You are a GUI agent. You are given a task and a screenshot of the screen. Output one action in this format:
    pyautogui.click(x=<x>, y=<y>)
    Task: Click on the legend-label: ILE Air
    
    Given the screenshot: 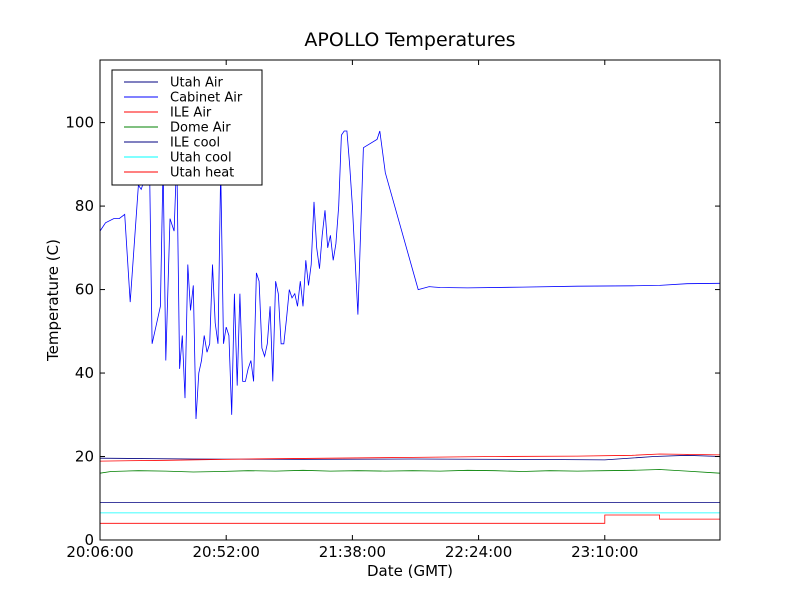 What is the action you would take?
    pyautogui.click(x=191, y=113)
    